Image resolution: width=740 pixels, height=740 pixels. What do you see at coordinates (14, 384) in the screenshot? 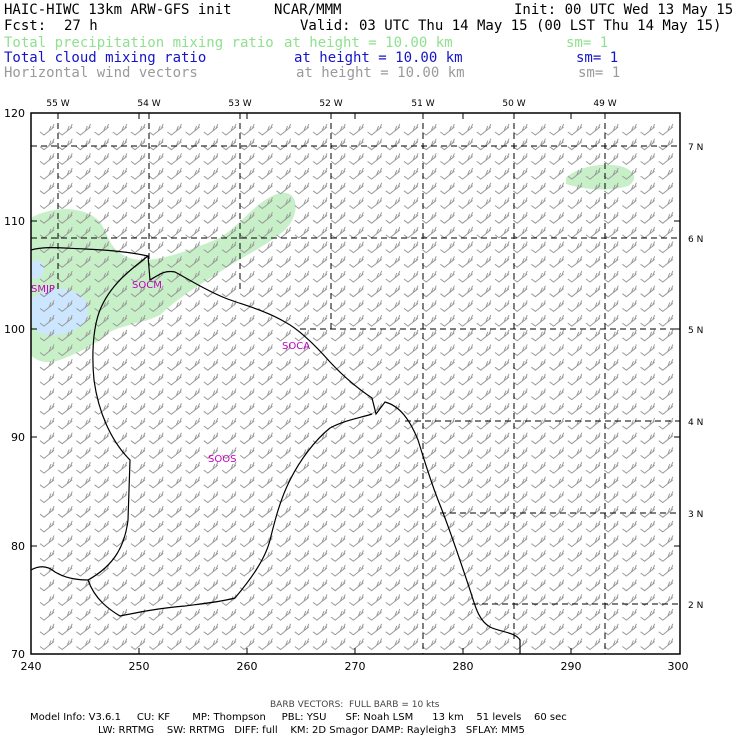
I see `y-tick-labels: 70 80 90 100 110 120` at bounding box center [14, 384].